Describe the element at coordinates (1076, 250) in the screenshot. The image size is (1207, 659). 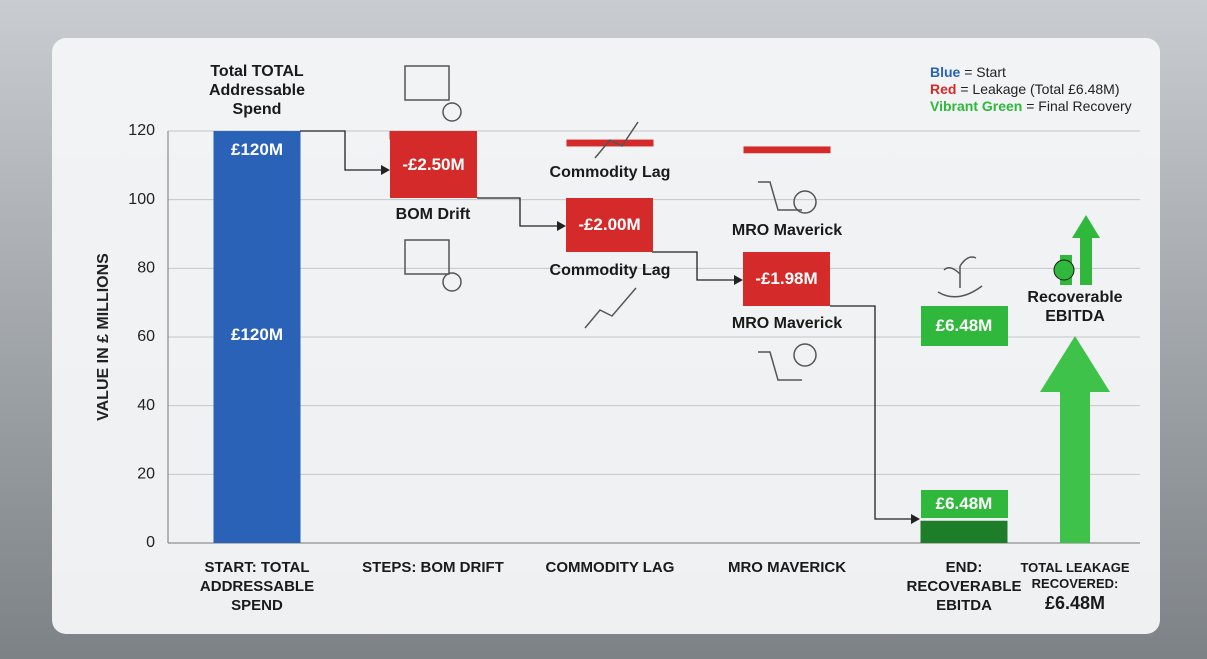
I see `growth-icon` at that location.